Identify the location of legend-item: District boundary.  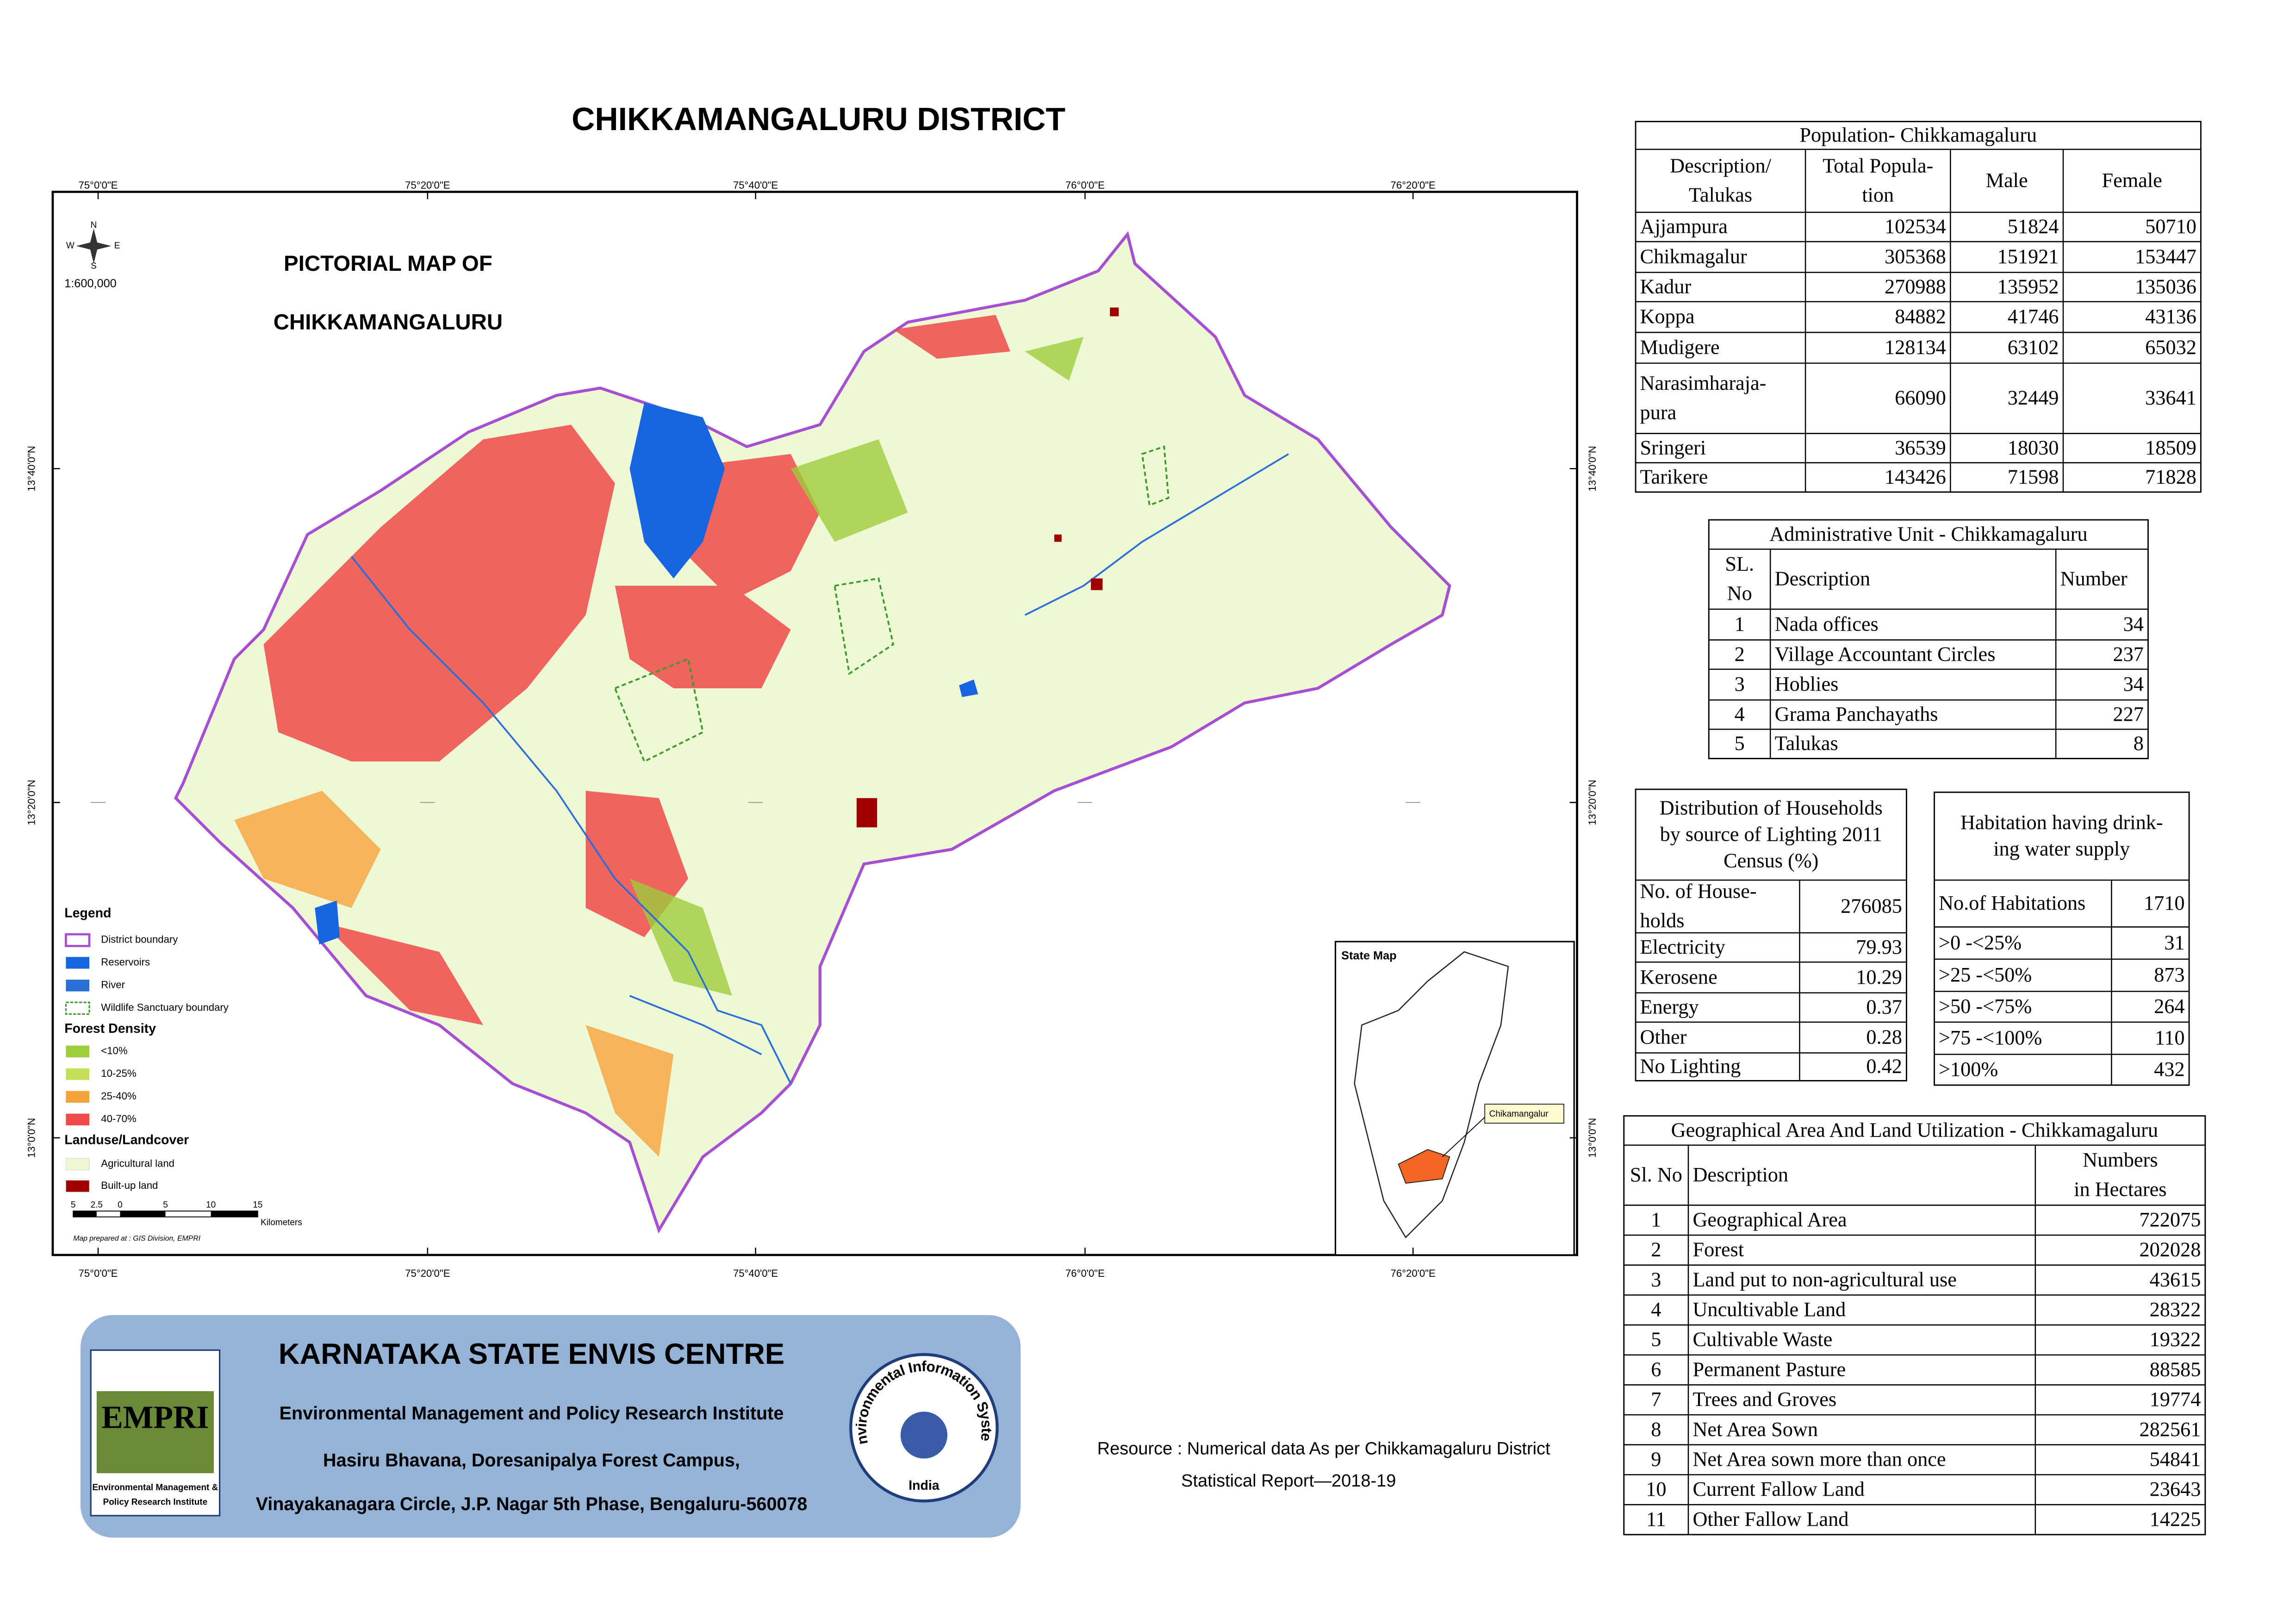
(139, 939).